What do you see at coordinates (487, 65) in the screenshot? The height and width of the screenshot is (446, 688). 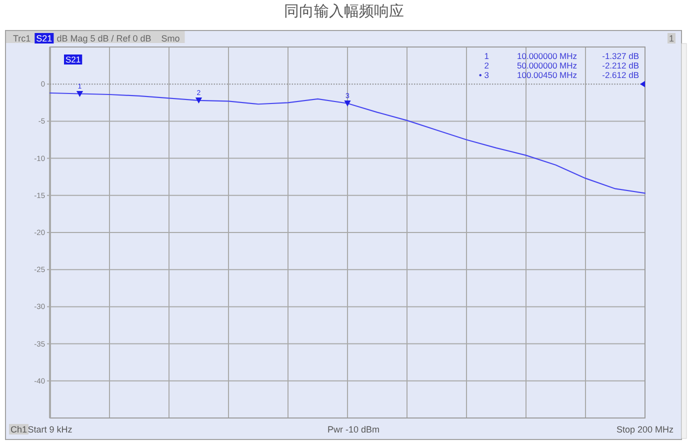 I see `annotation: 2` at bounding box center [487, 65].